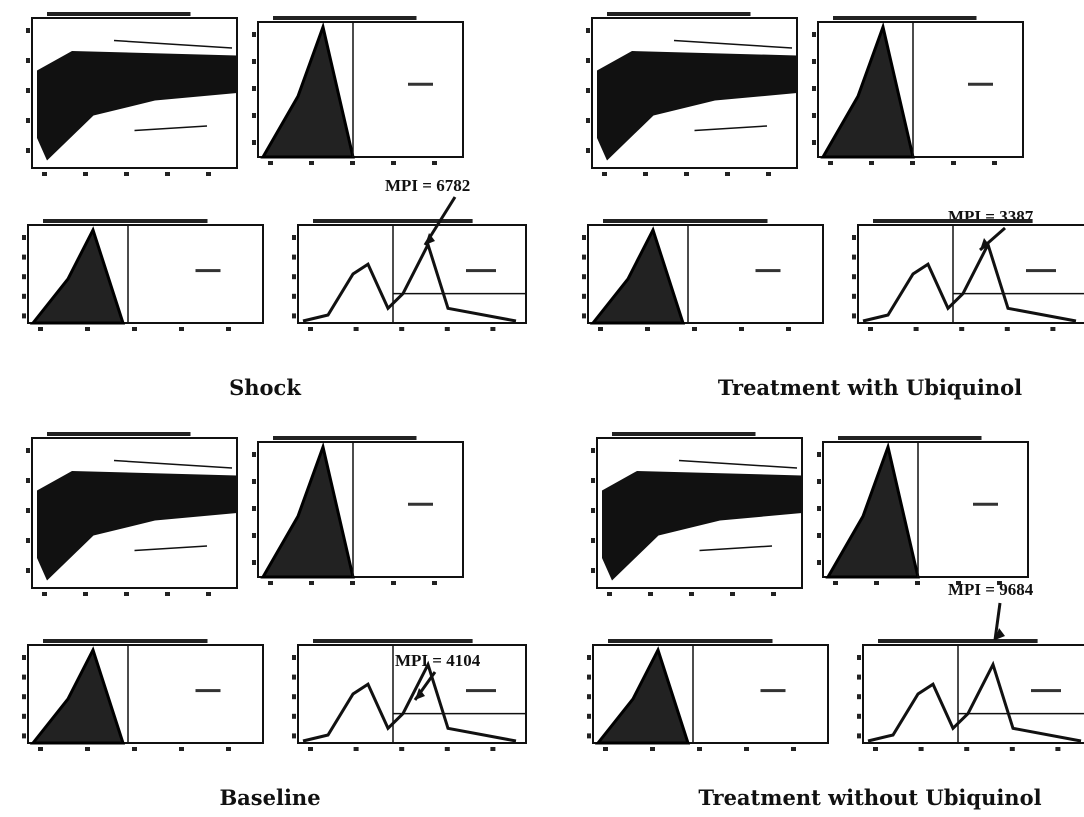  I want to click on panel-label: Treatment with Ubiquinol, so click(870, 387).